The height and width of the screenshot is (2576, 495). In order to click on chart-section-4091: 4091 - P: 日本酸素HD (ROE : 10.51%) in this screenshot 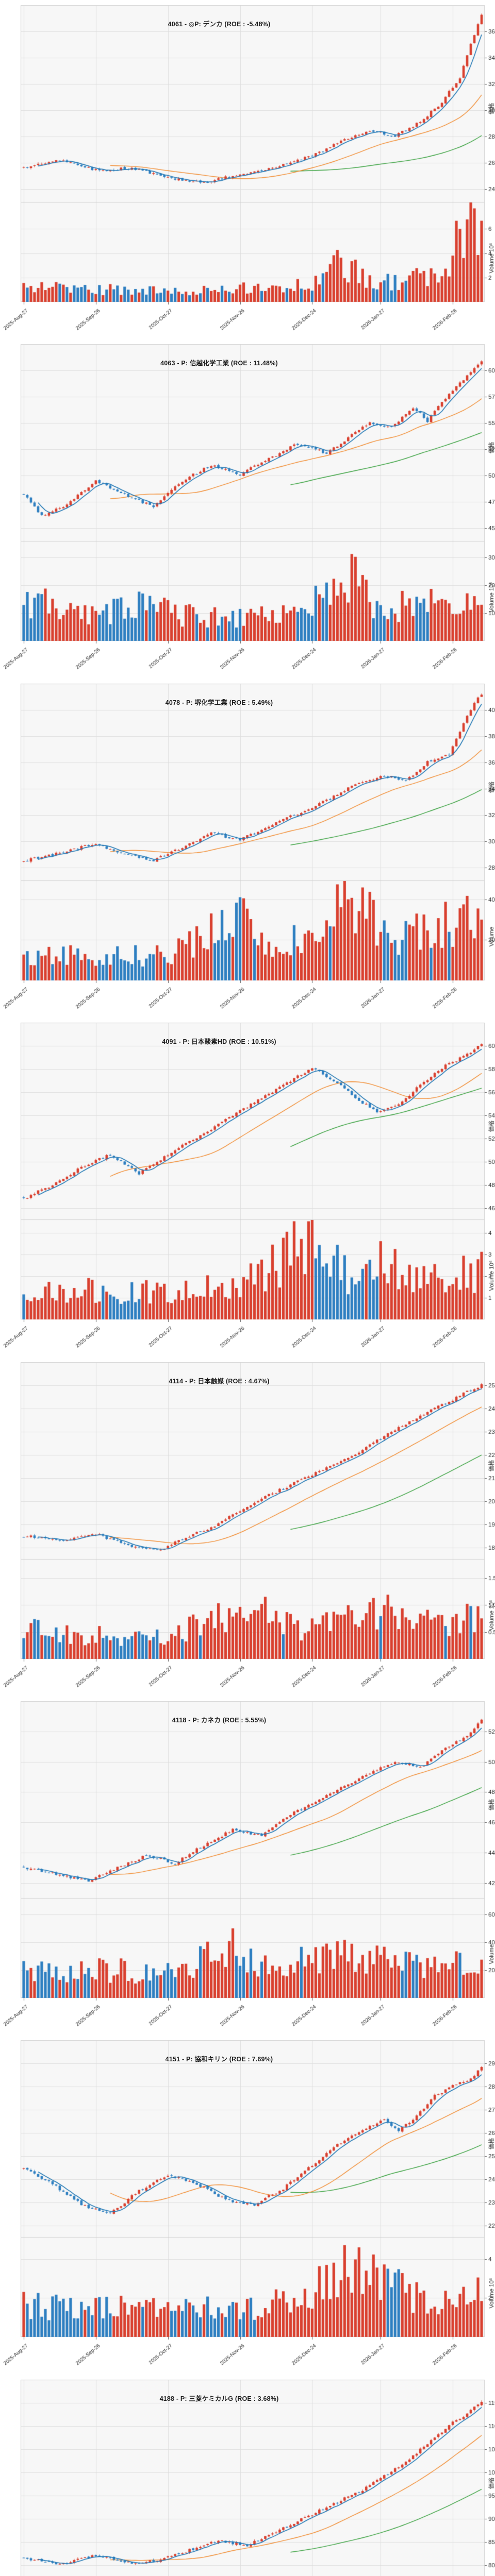, I will do `click(247, 1187)`.